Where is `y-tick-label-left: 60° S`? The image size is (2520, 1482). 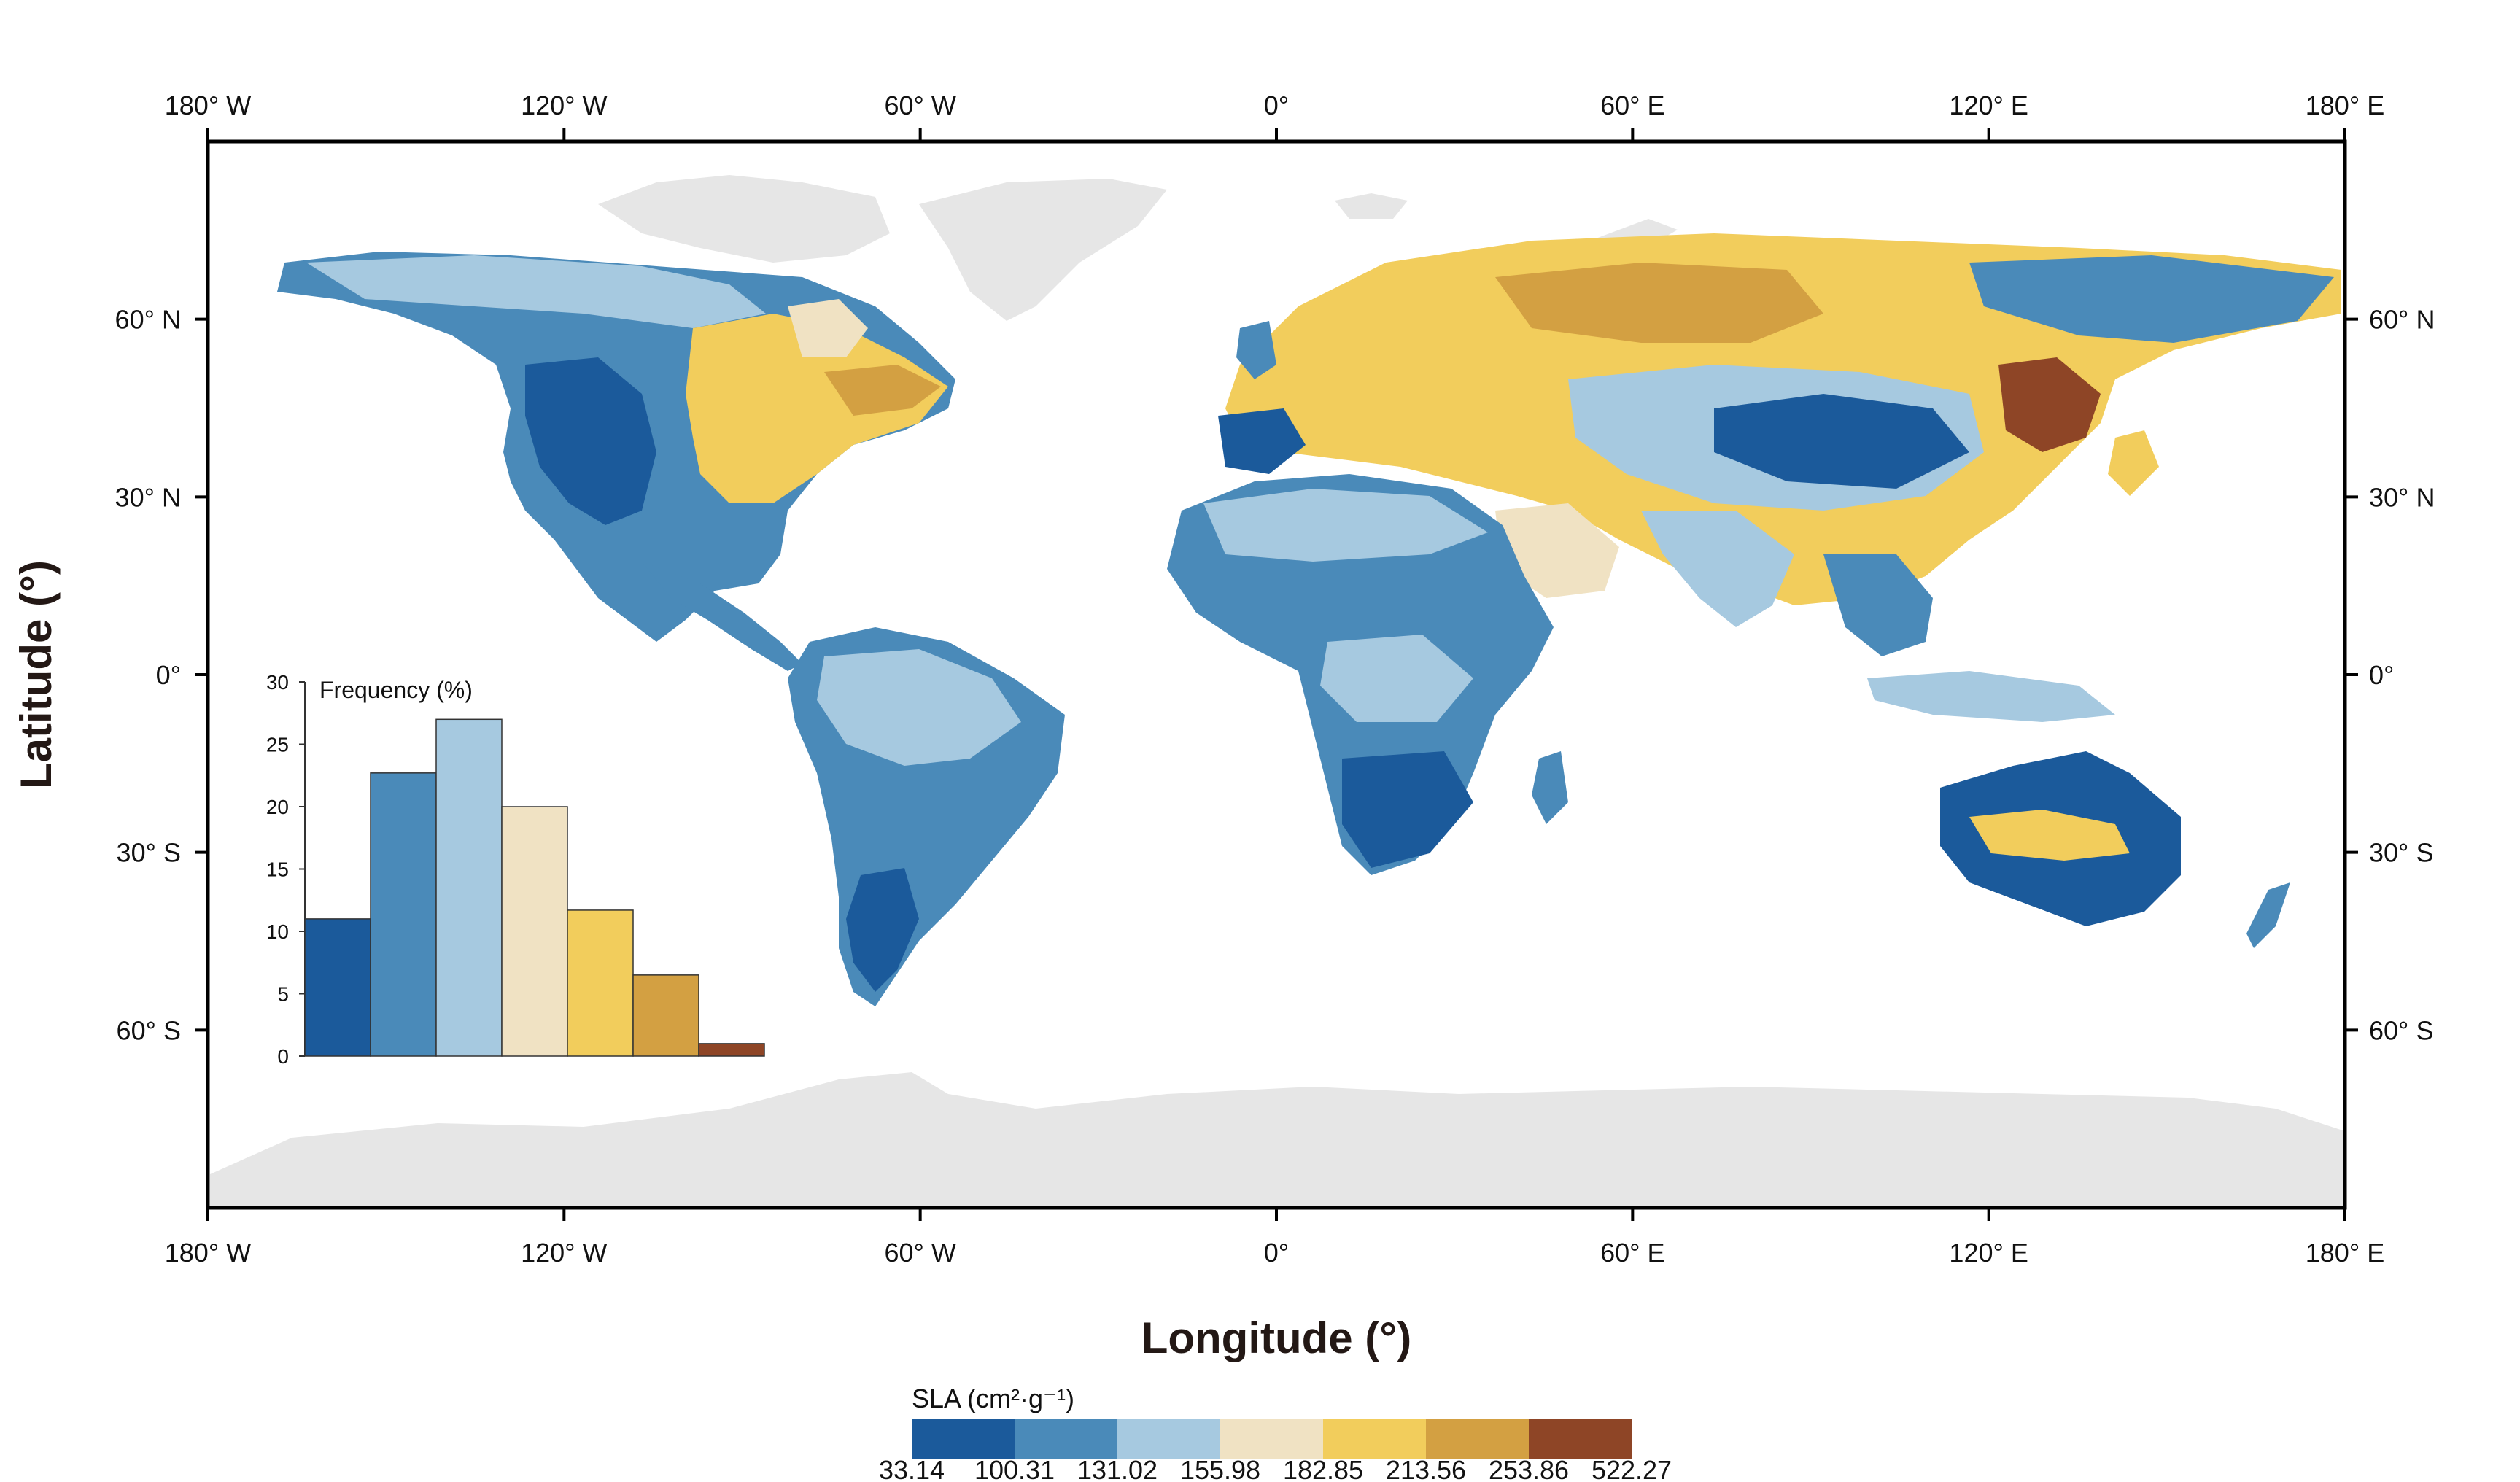 y-tick-label-left: 60° S is located at coordinates (149, 1030).